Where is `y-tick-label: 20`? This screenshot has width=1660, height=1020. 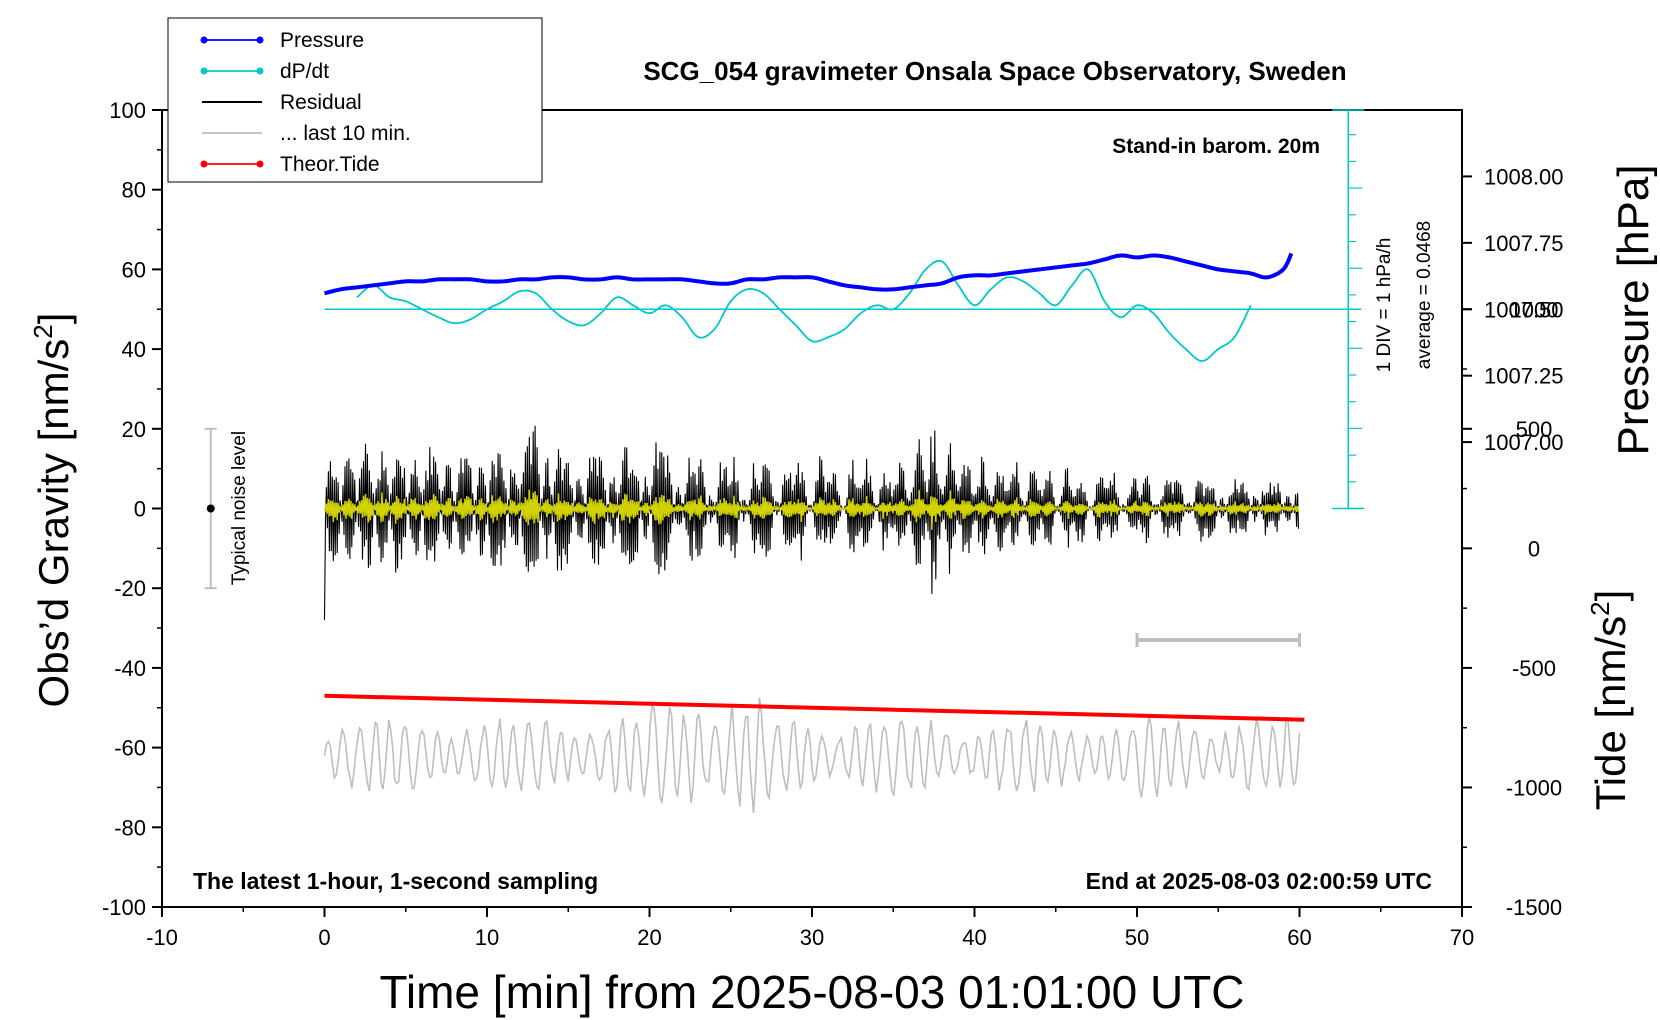
y-tick-label: 20 is located at coordinates (134, 429).